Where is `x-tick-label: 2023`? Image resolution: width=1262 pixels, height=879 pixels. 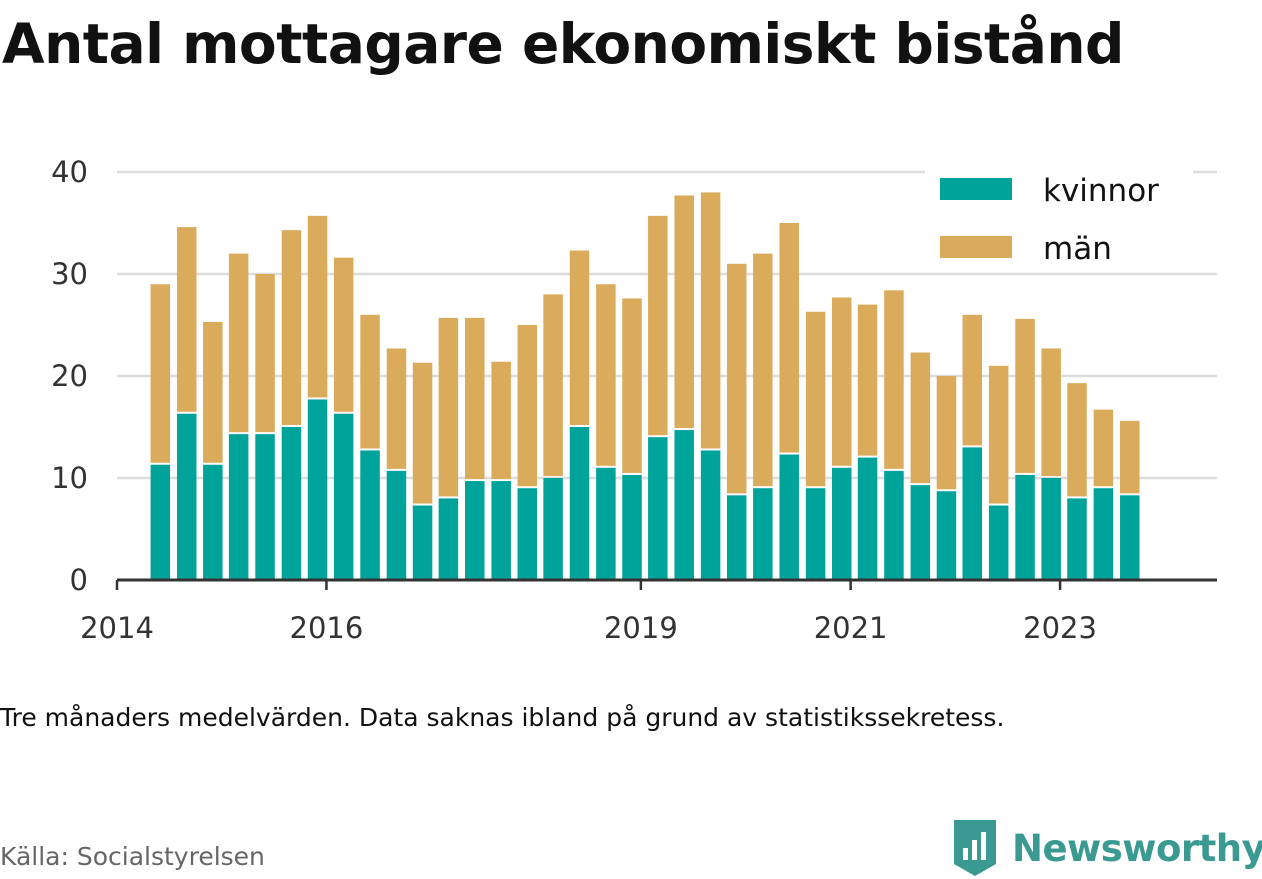
x-tick-label: 2023 is located at coordinates (1060, 628).